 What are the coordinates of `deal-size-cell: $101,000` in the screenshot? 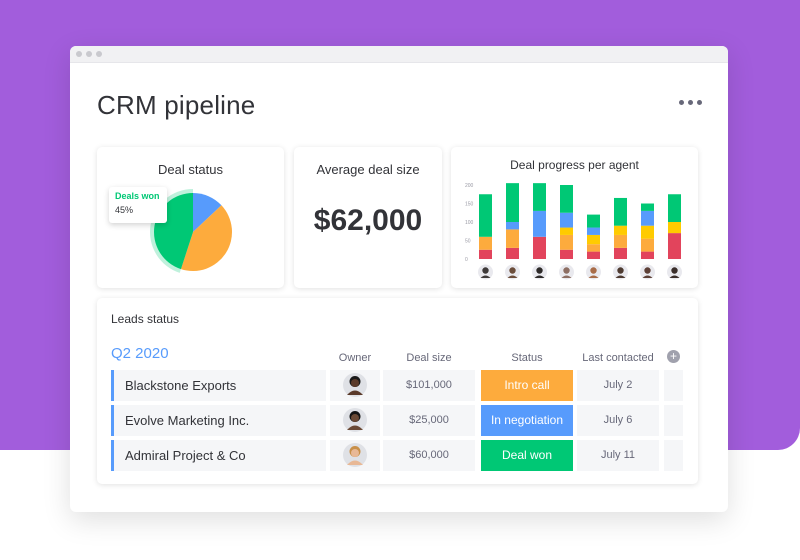 It's located at (429, 385).